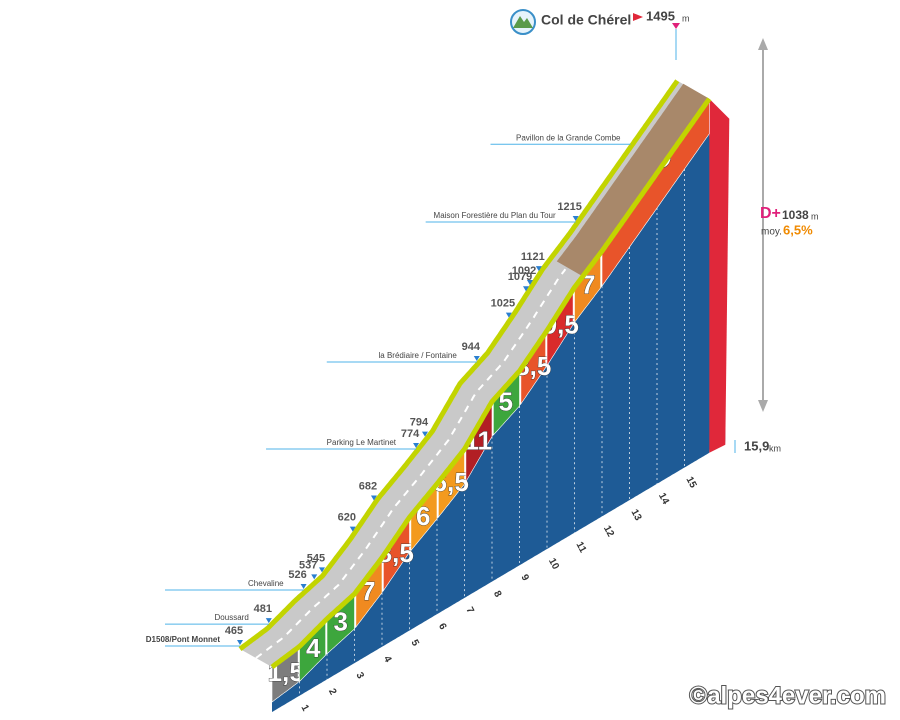 The image size is (900, 720). Describe the element at coordinates (553, 563) in the screenshot. I see `km-tick-label: 10` at that location.